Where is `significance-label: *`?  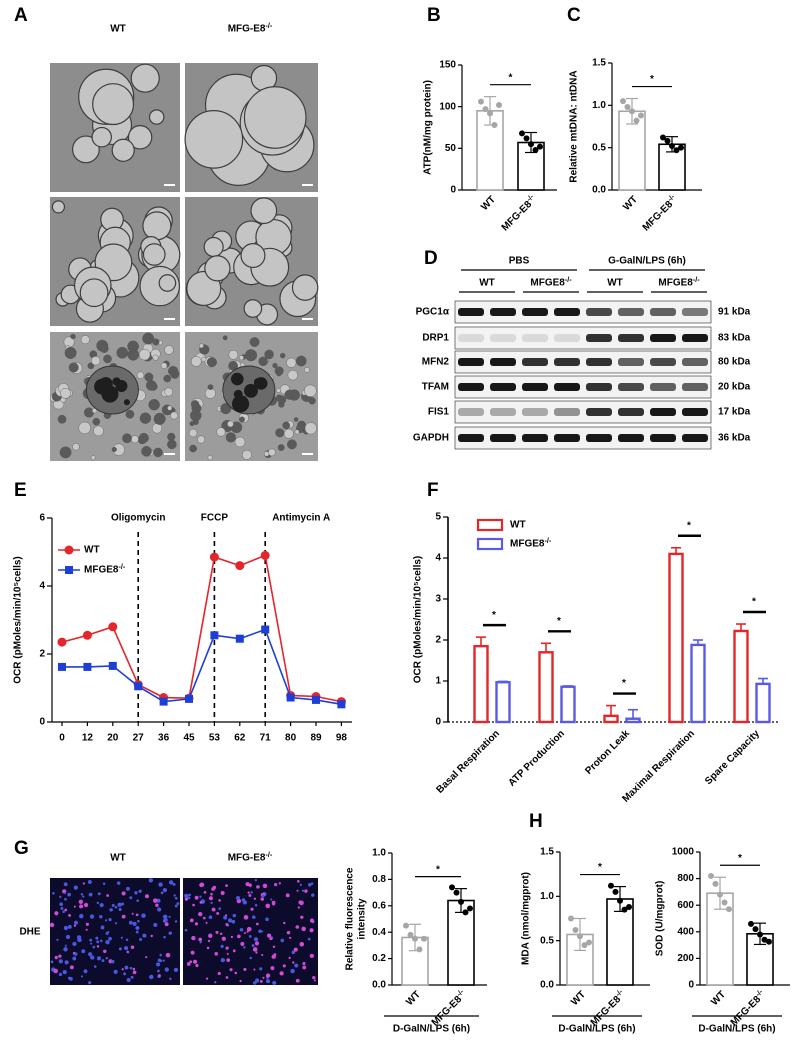
significance-label: * is located at coordinates (559, 621).